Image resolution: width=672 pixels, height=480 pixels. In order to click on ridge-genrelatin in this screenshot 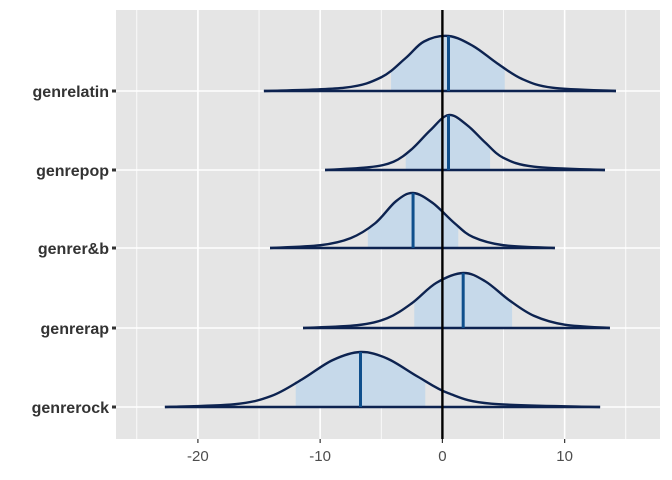, I will do `click(440, 63)`.